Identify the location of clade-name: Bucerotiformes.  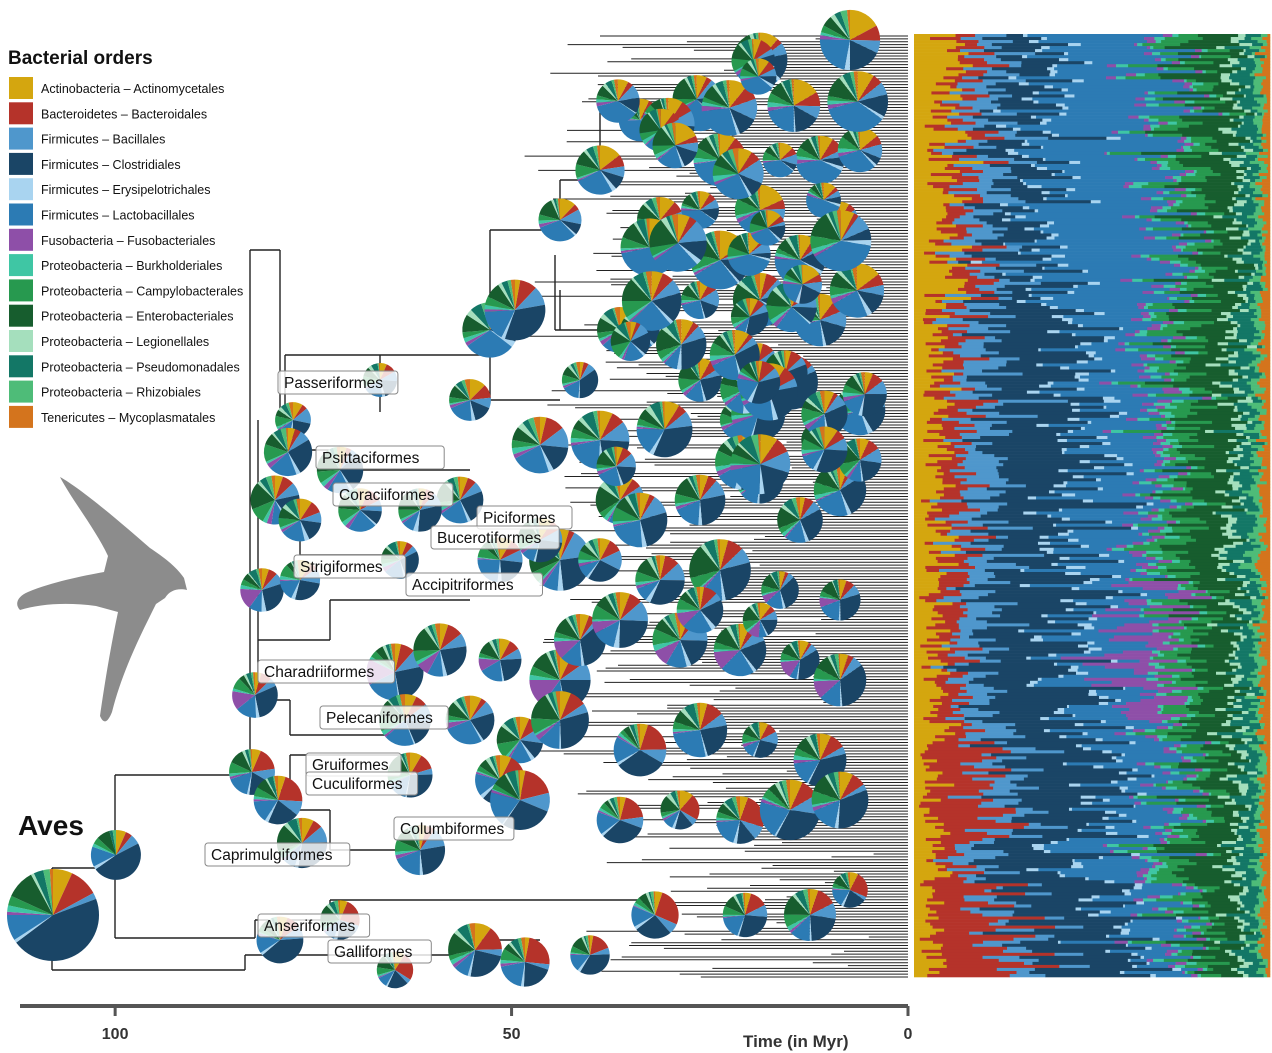
(489, 538).